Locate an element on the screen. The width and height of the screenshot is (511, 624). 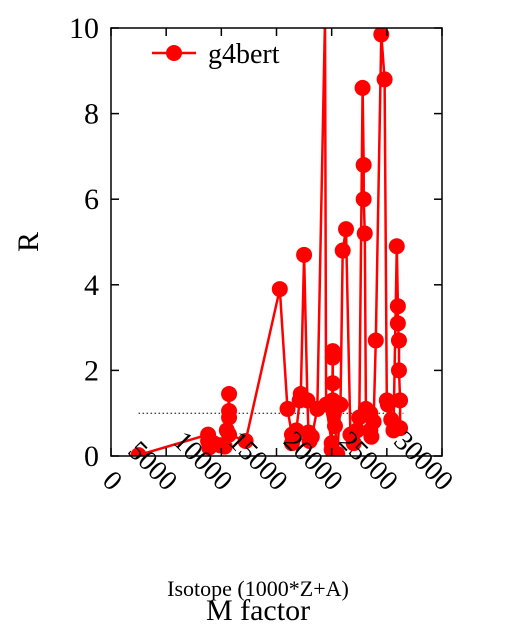
x-axis-label-secondary: M factor is located at coordinates (258, 609).